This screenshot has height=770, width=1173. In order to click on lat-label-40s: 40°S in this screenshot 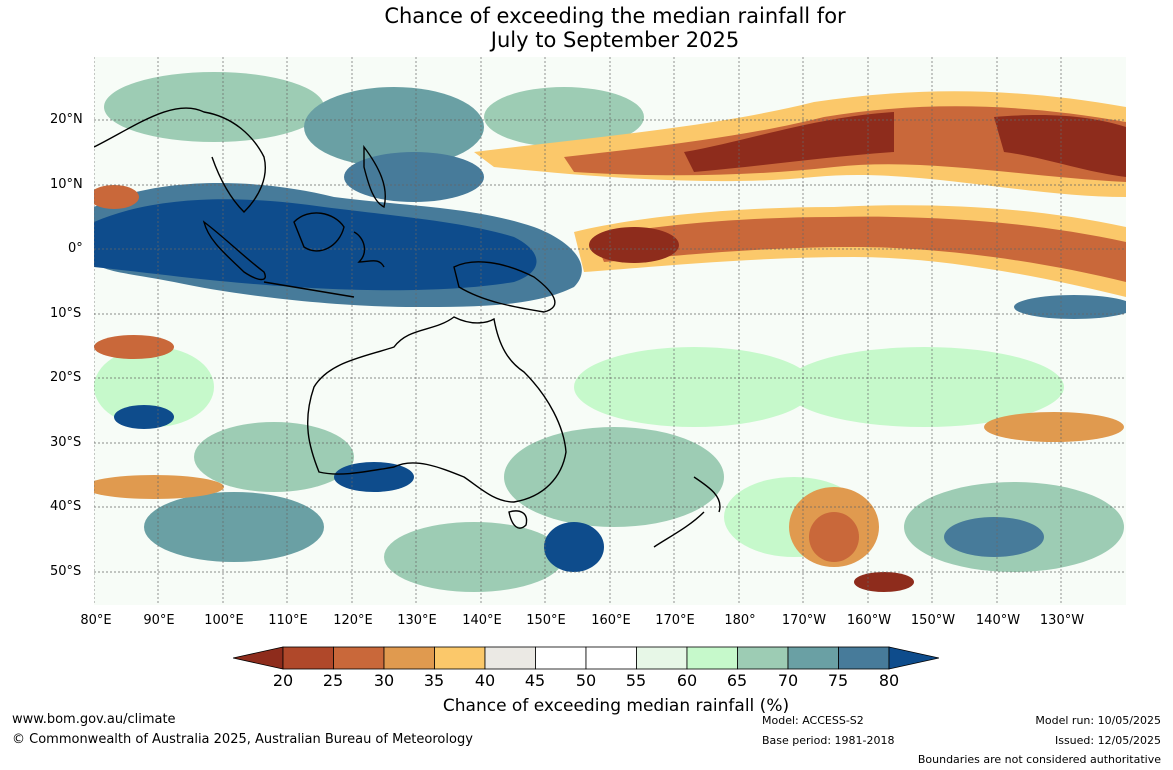, I will do `click(66, 506)`.